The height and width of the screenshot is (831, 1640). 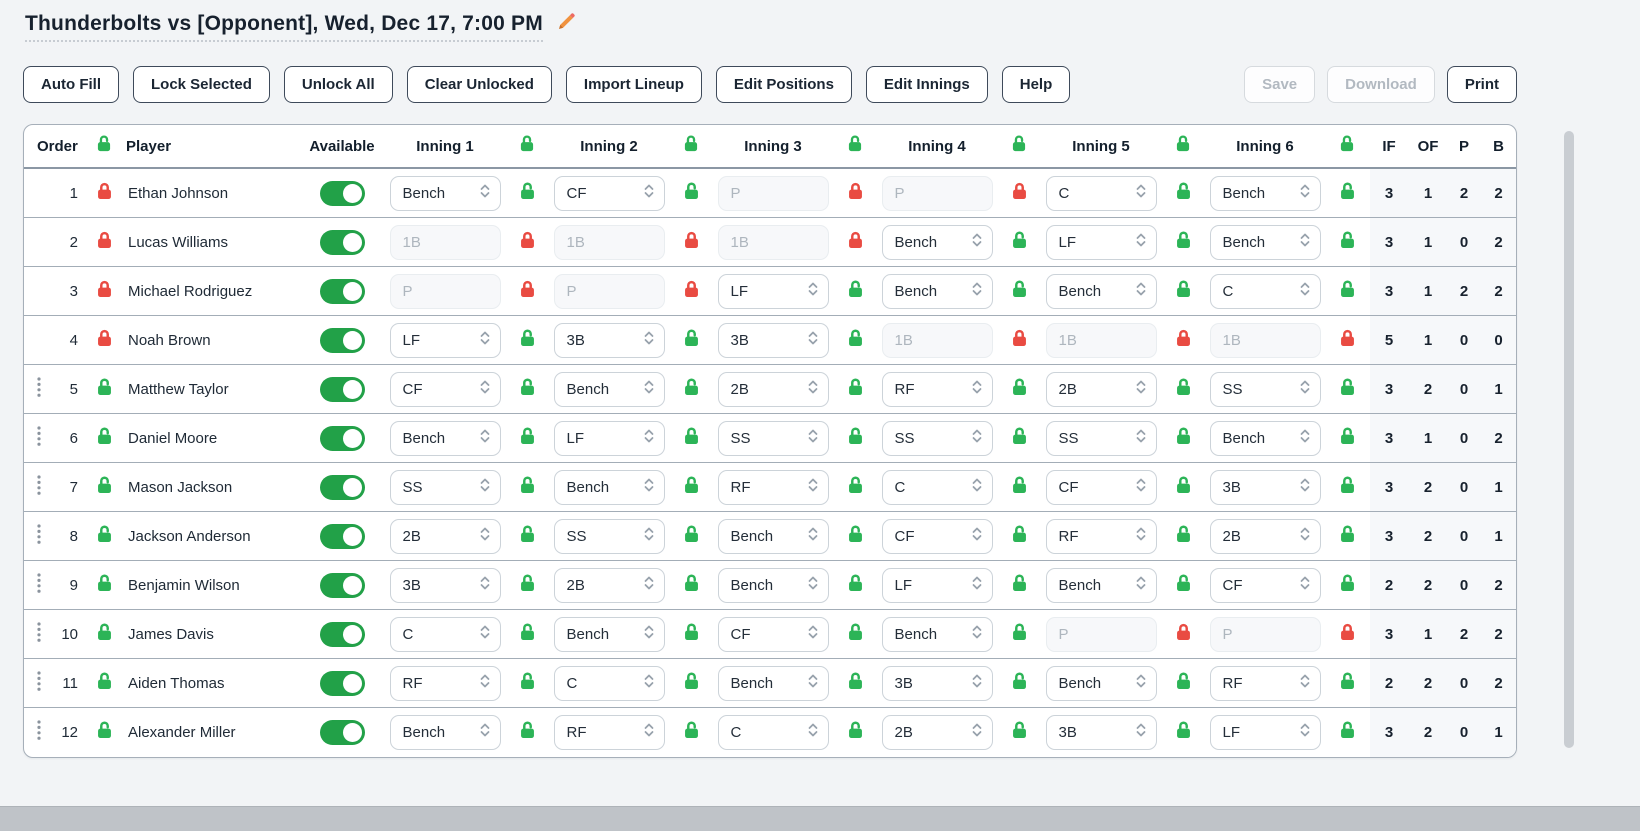 What do you see at coordinates (1101, 242) in the screenshot?
I see `inning-5-position-select: LF` at bounding box center [1101, 242].